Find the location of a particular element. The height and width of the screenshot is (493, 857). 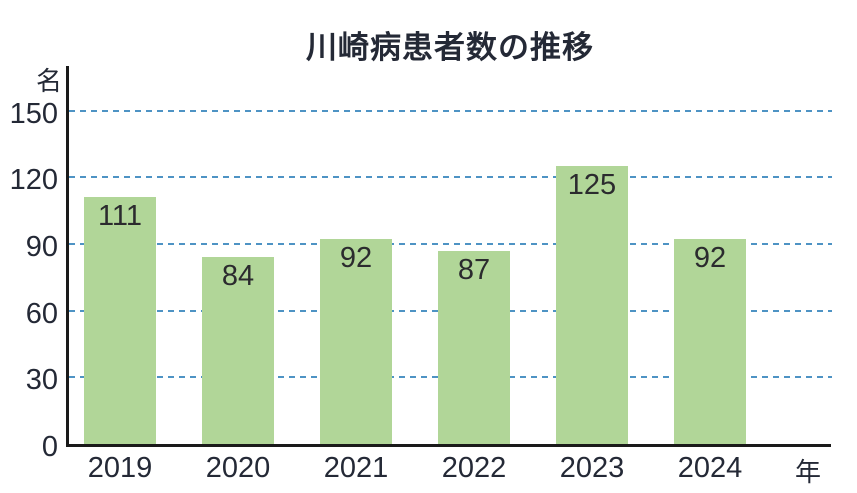

bar-2023: 125 is located at coordinates (592, 305).